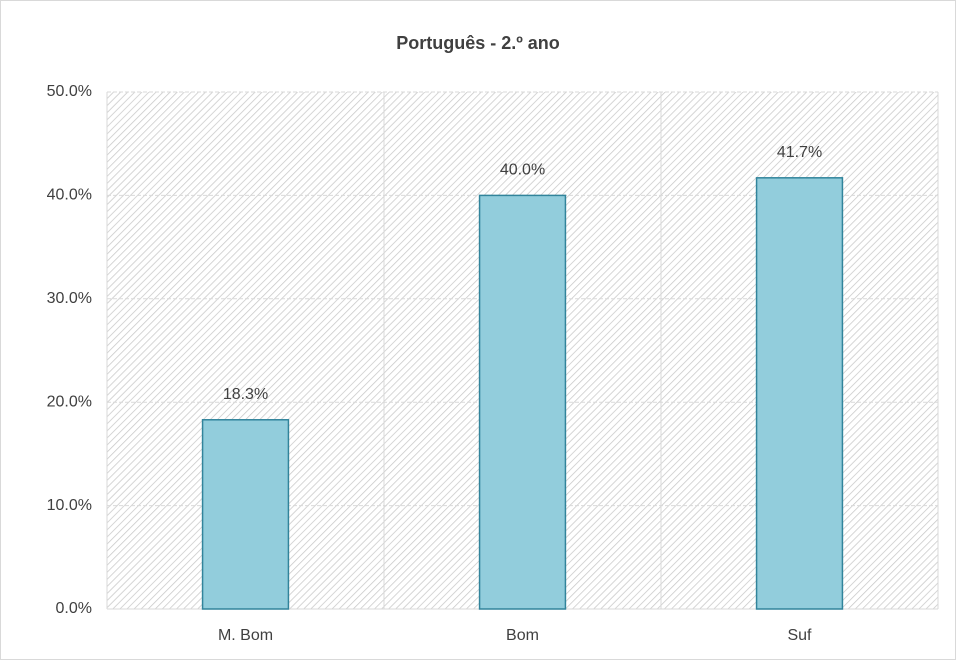  I want to click on y-tick-label: 30.0%, so click(69, 298).